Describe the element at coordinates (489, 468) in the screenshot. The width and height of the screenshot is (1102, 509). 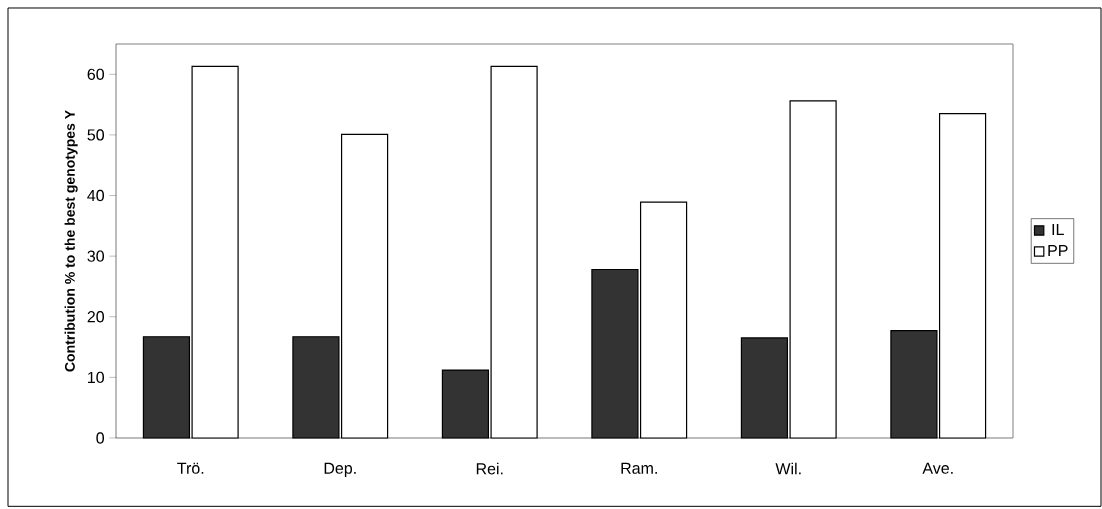
I see `x-tick-label: Rei.` at that location.